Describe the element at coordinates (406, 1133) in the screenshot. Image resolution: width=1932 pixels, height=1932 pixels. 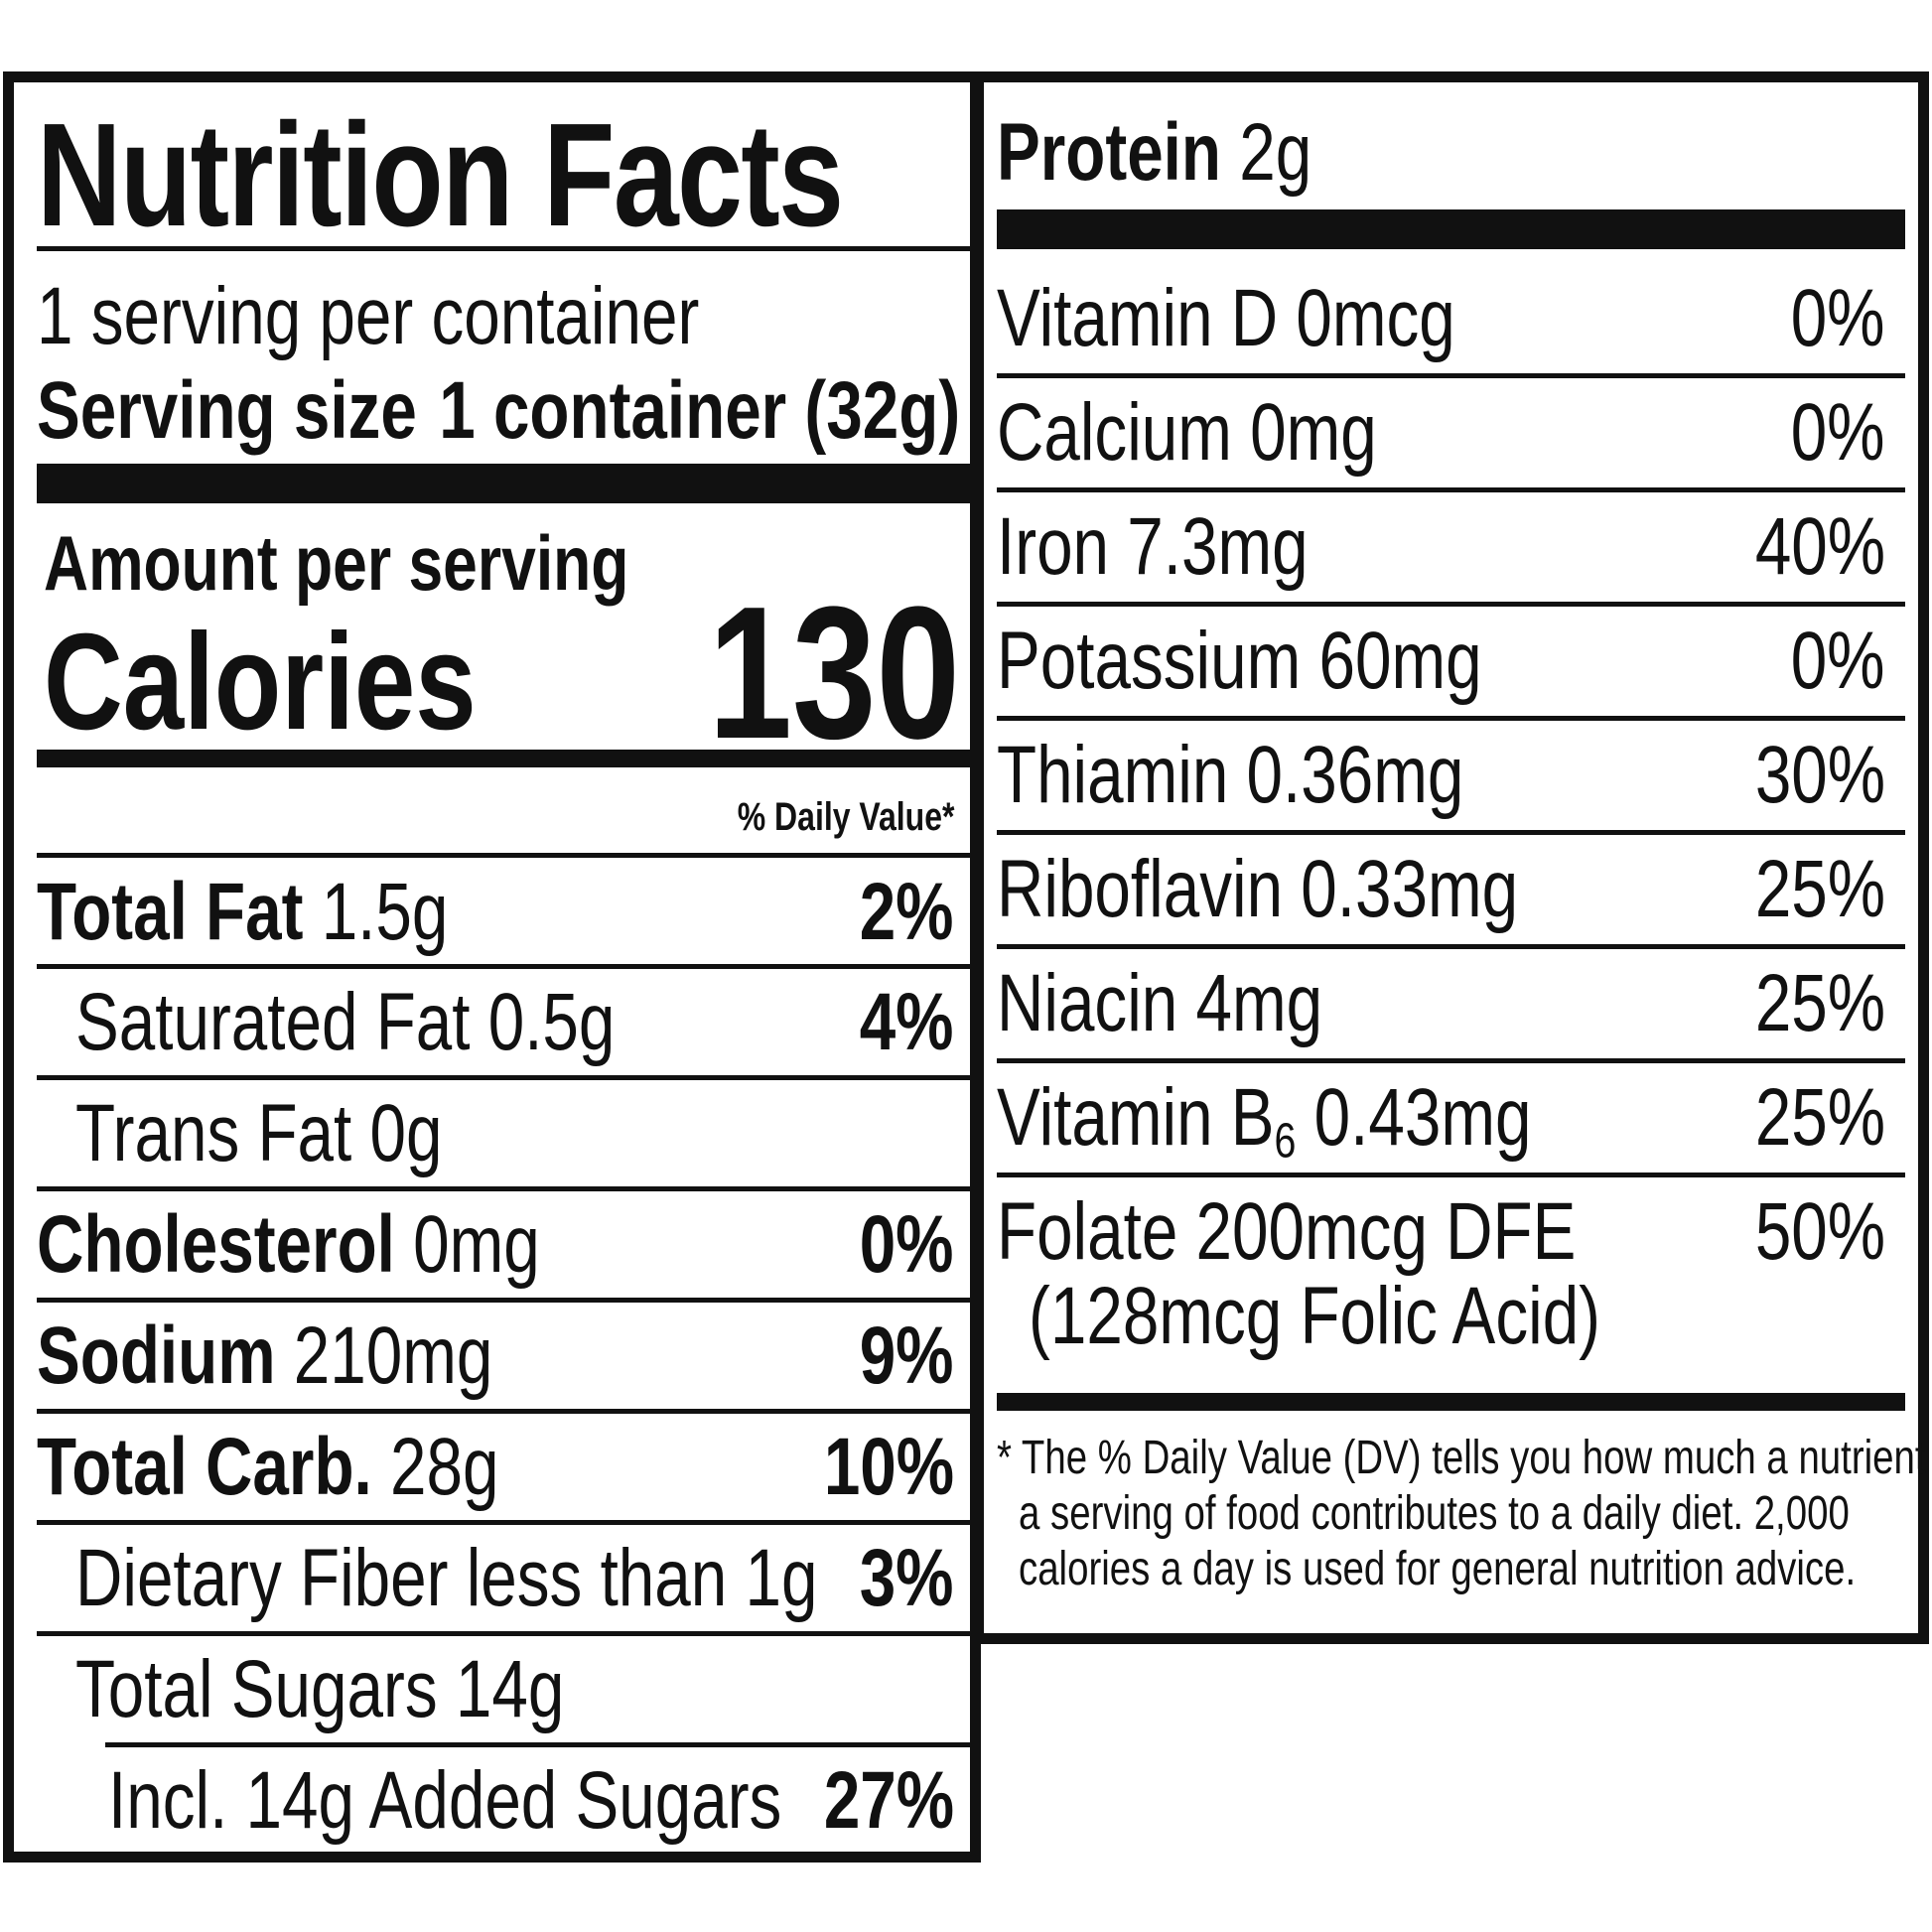
I see `nutrient-amount: 0g` at that location.